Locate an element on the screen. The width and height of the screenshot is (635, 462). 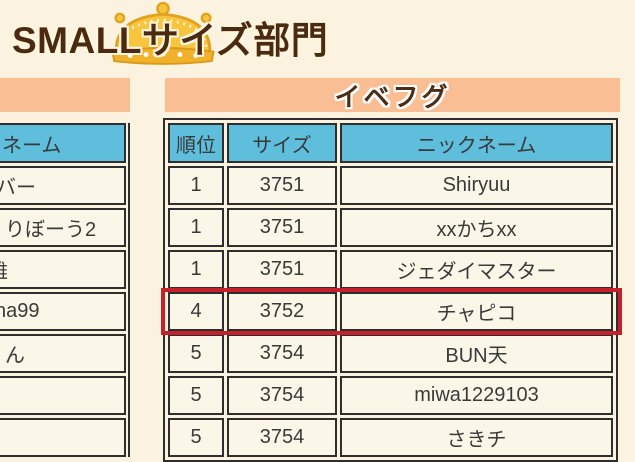
left-table-row: バー is located at coordinates (63, 185).